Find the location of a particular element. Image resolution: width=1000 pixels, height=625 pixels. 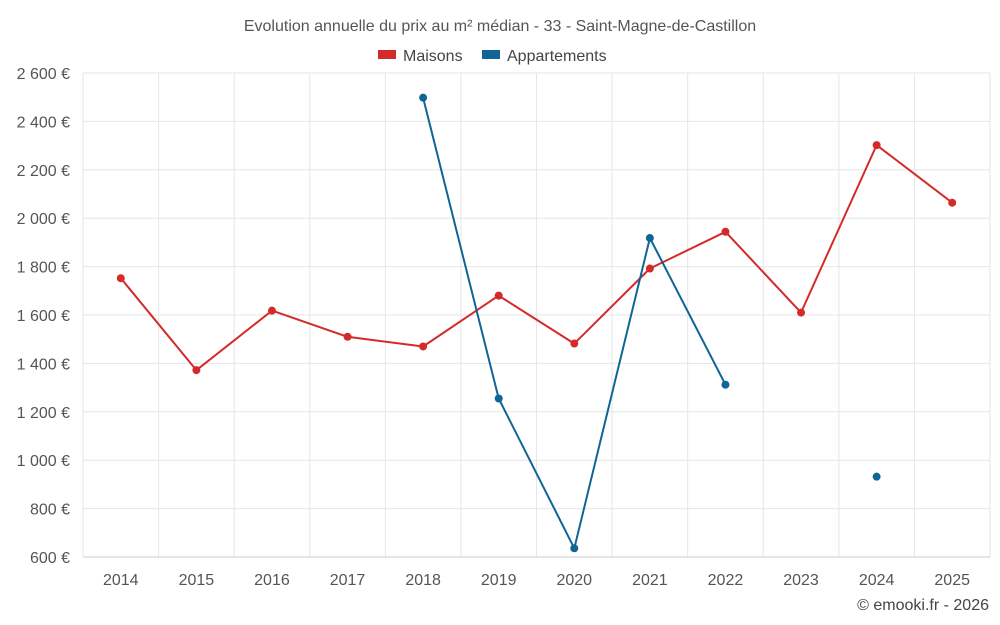

y-tick-label: 1 600 € is located at coordinates (43, 316).